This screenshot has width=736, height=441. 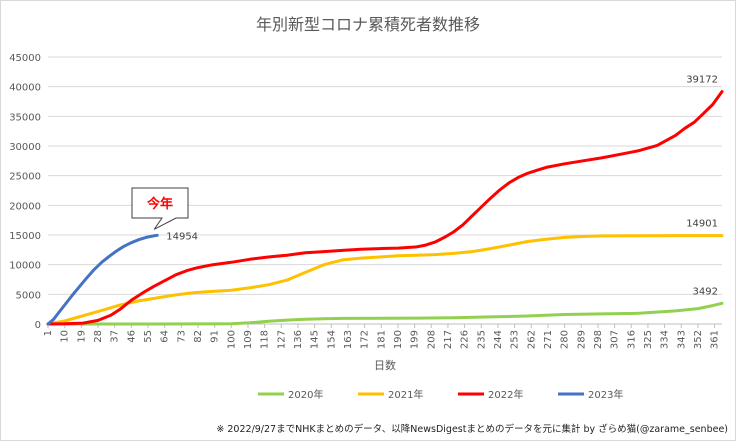 I want to click on x-tick-label: 37, so click(x=115, y=336).